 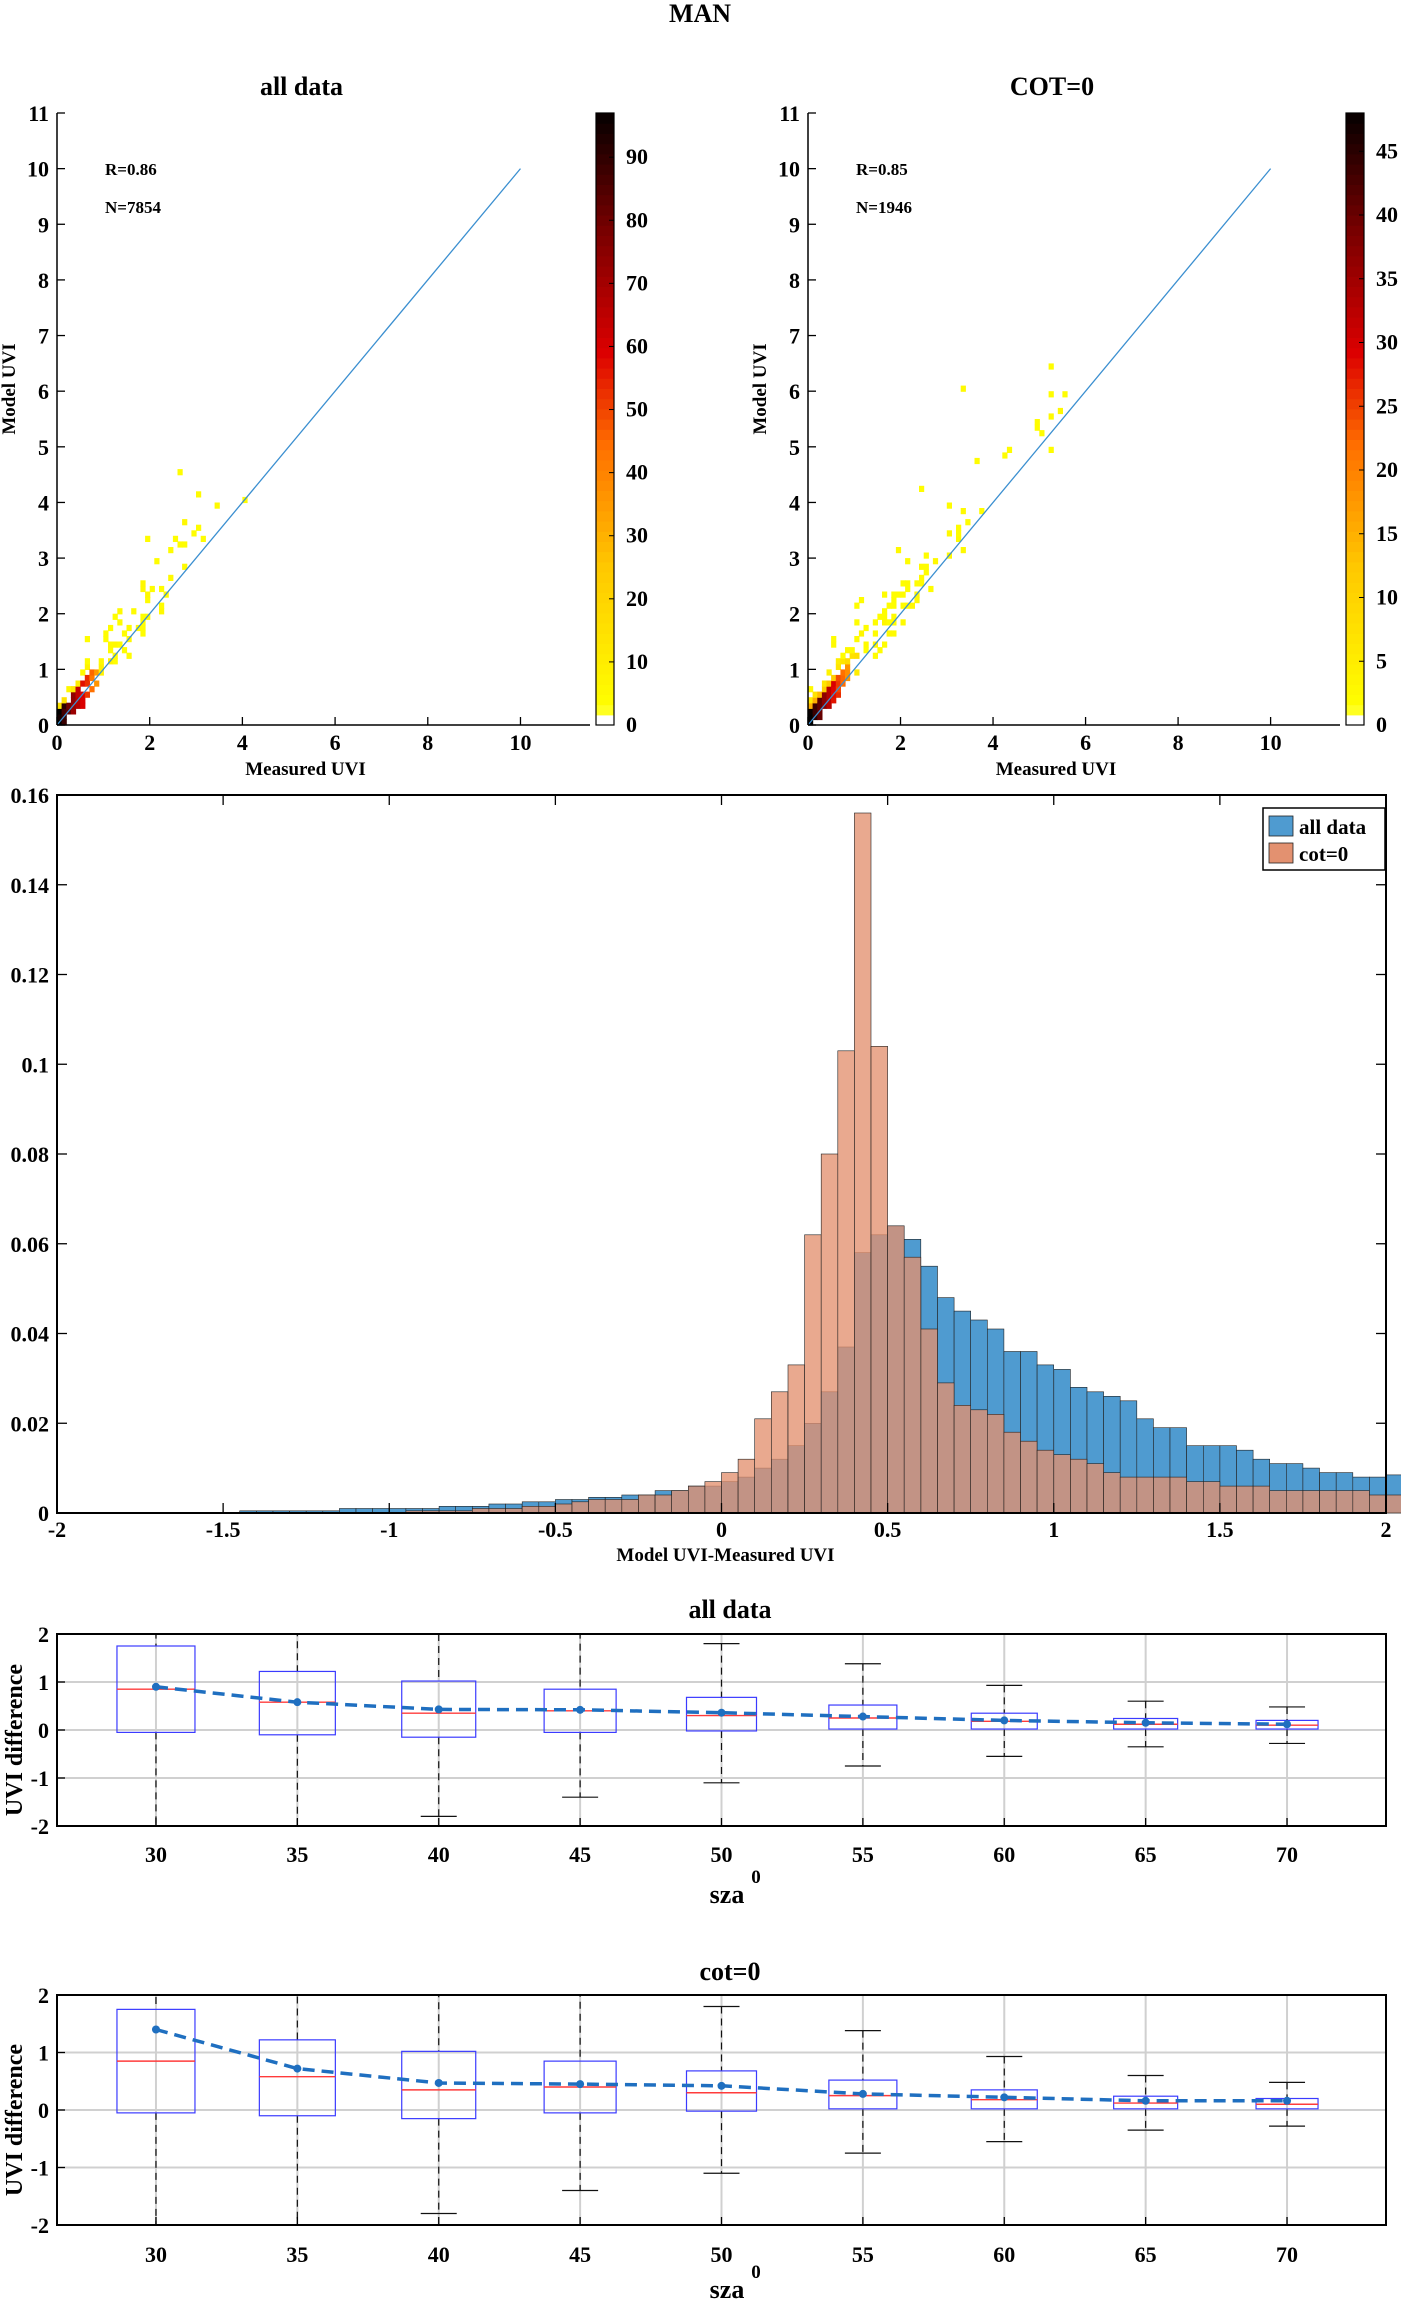 I want to click on x-tick-label: 10, so click(x=520, y=742).